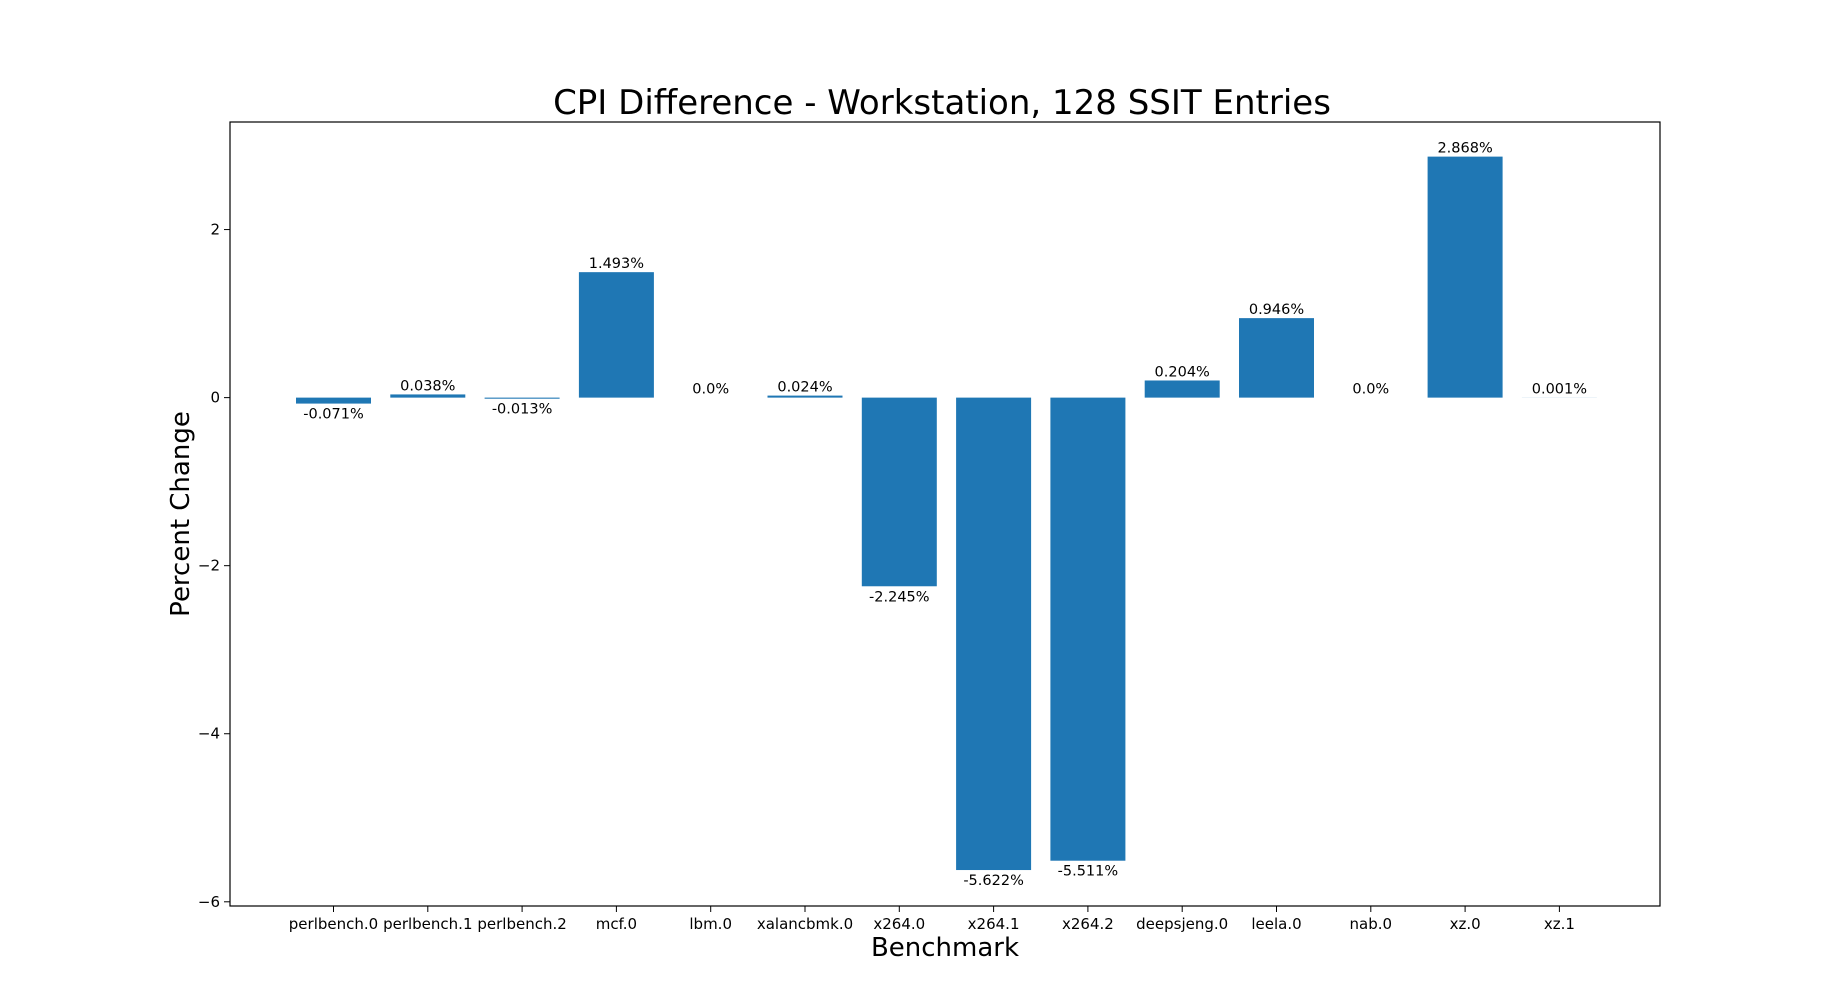 Image resolution: width=1826 pixels, height=1007 pixels. I want to click on y-axis-label: Percent Change, so click(181, 514).